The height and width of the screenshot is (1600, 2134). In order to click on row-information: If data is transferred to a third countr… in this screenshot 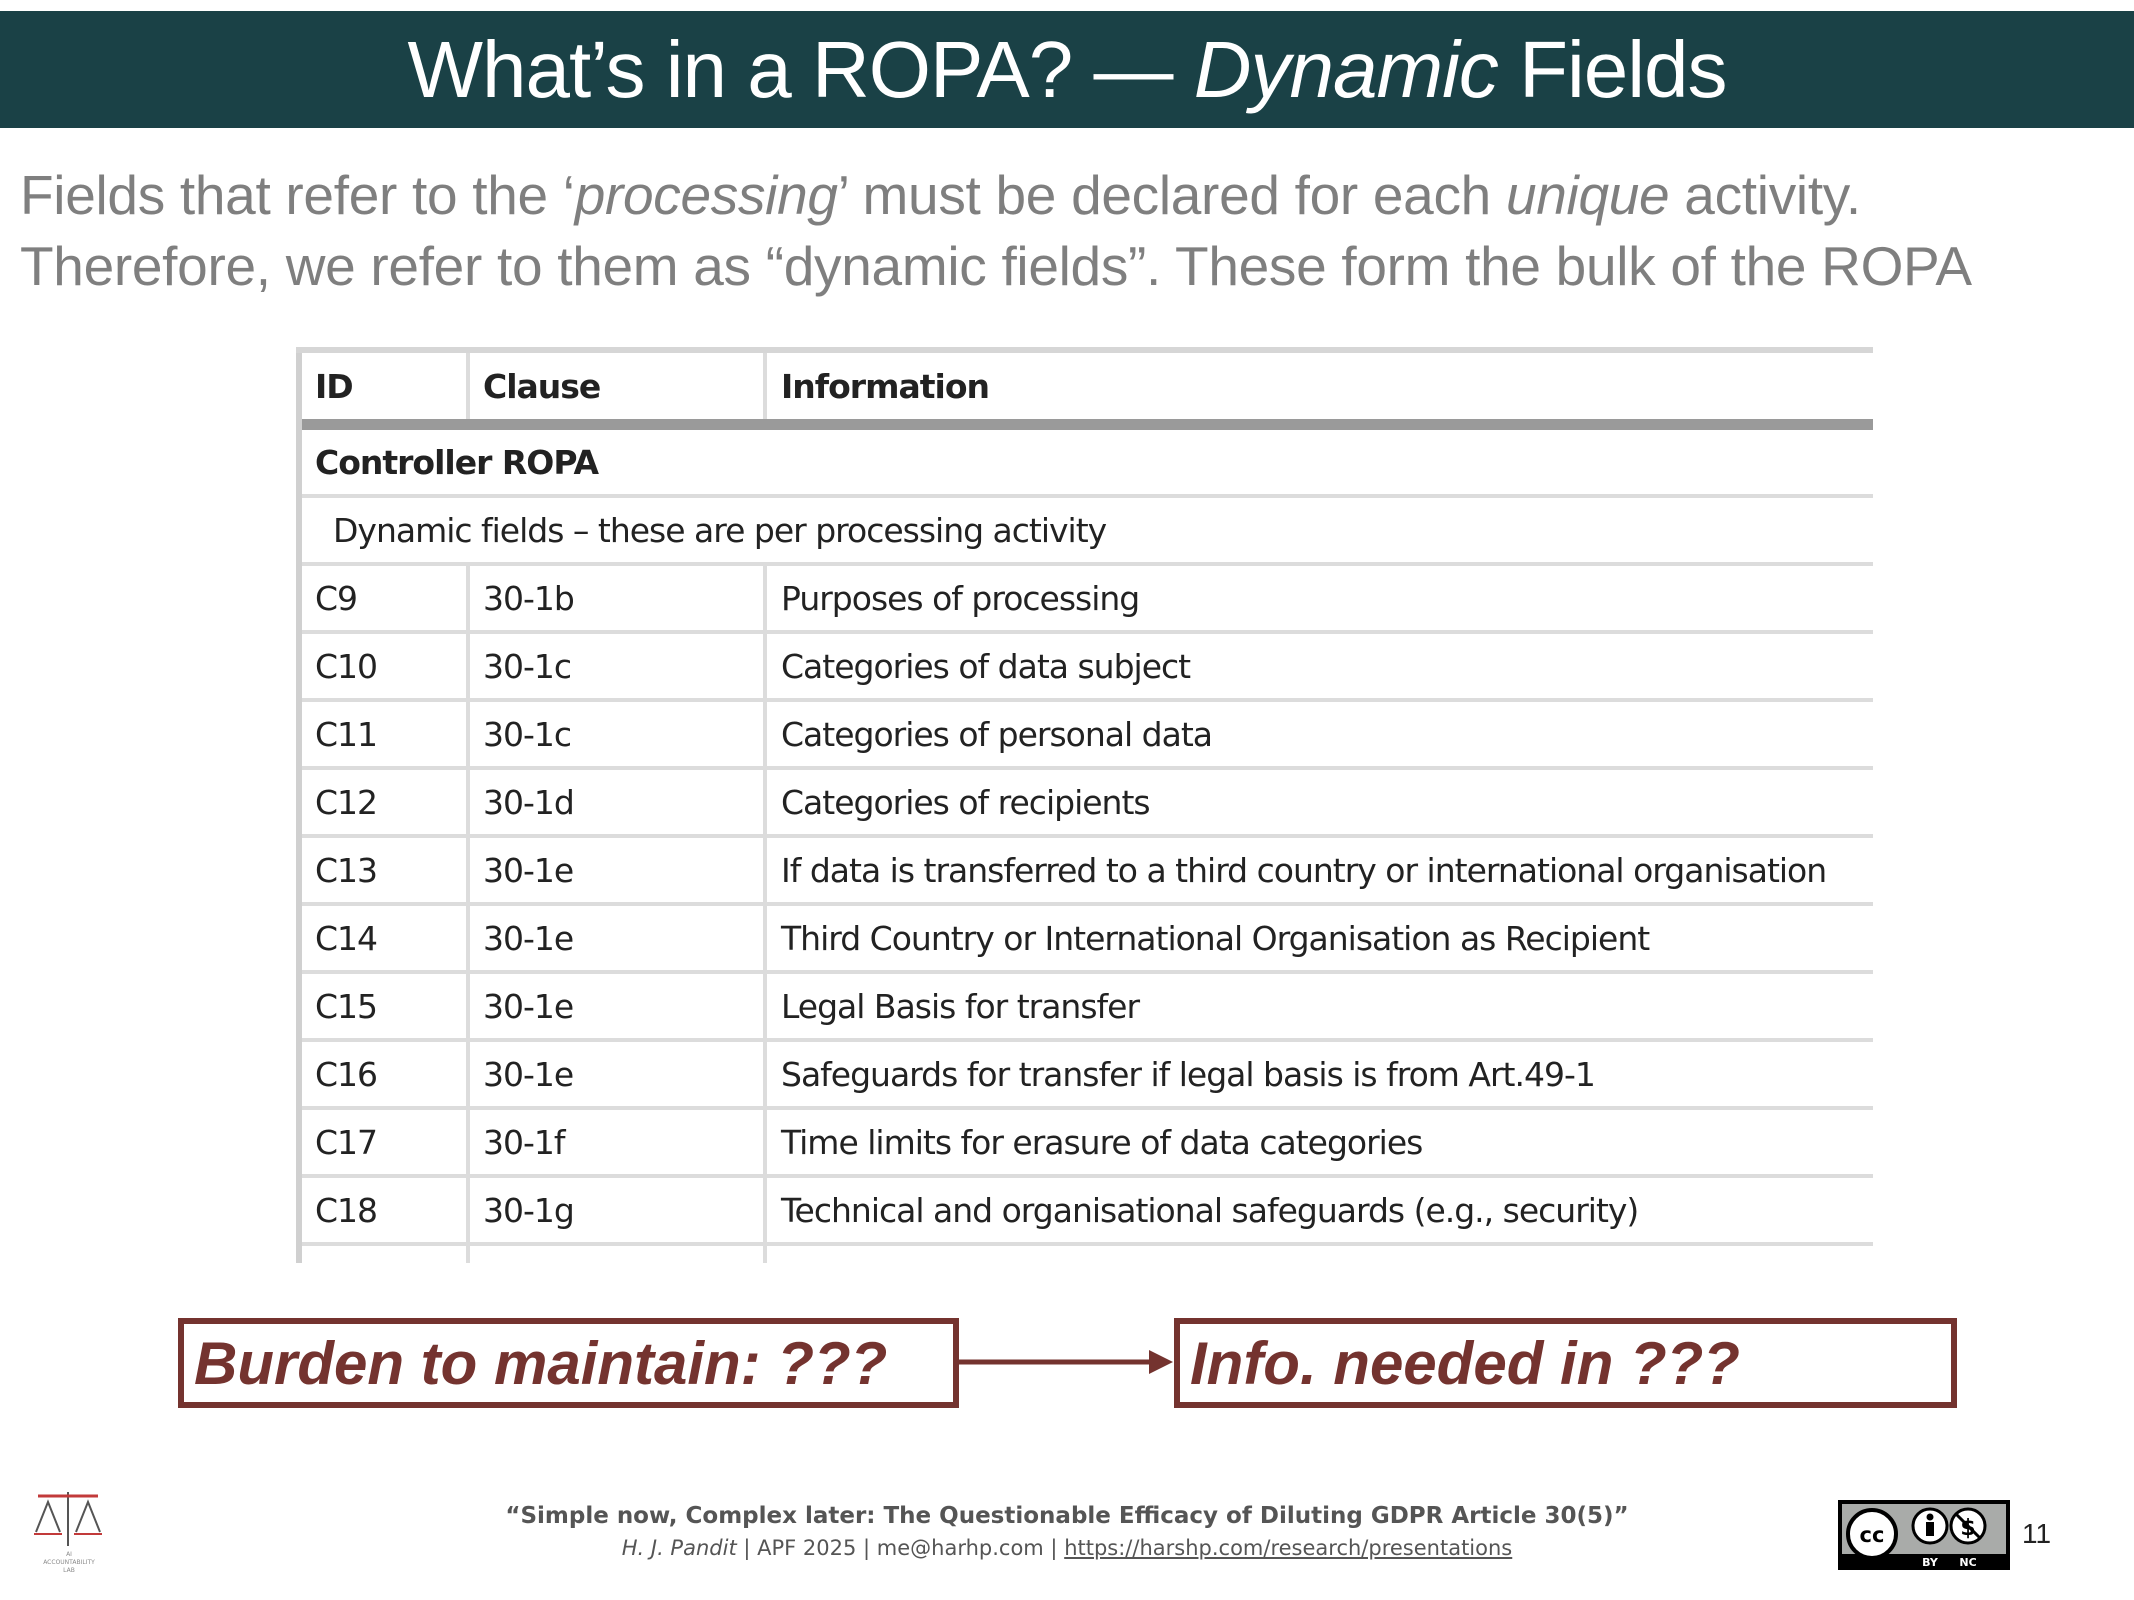, I will do `click(1304, 870)`.